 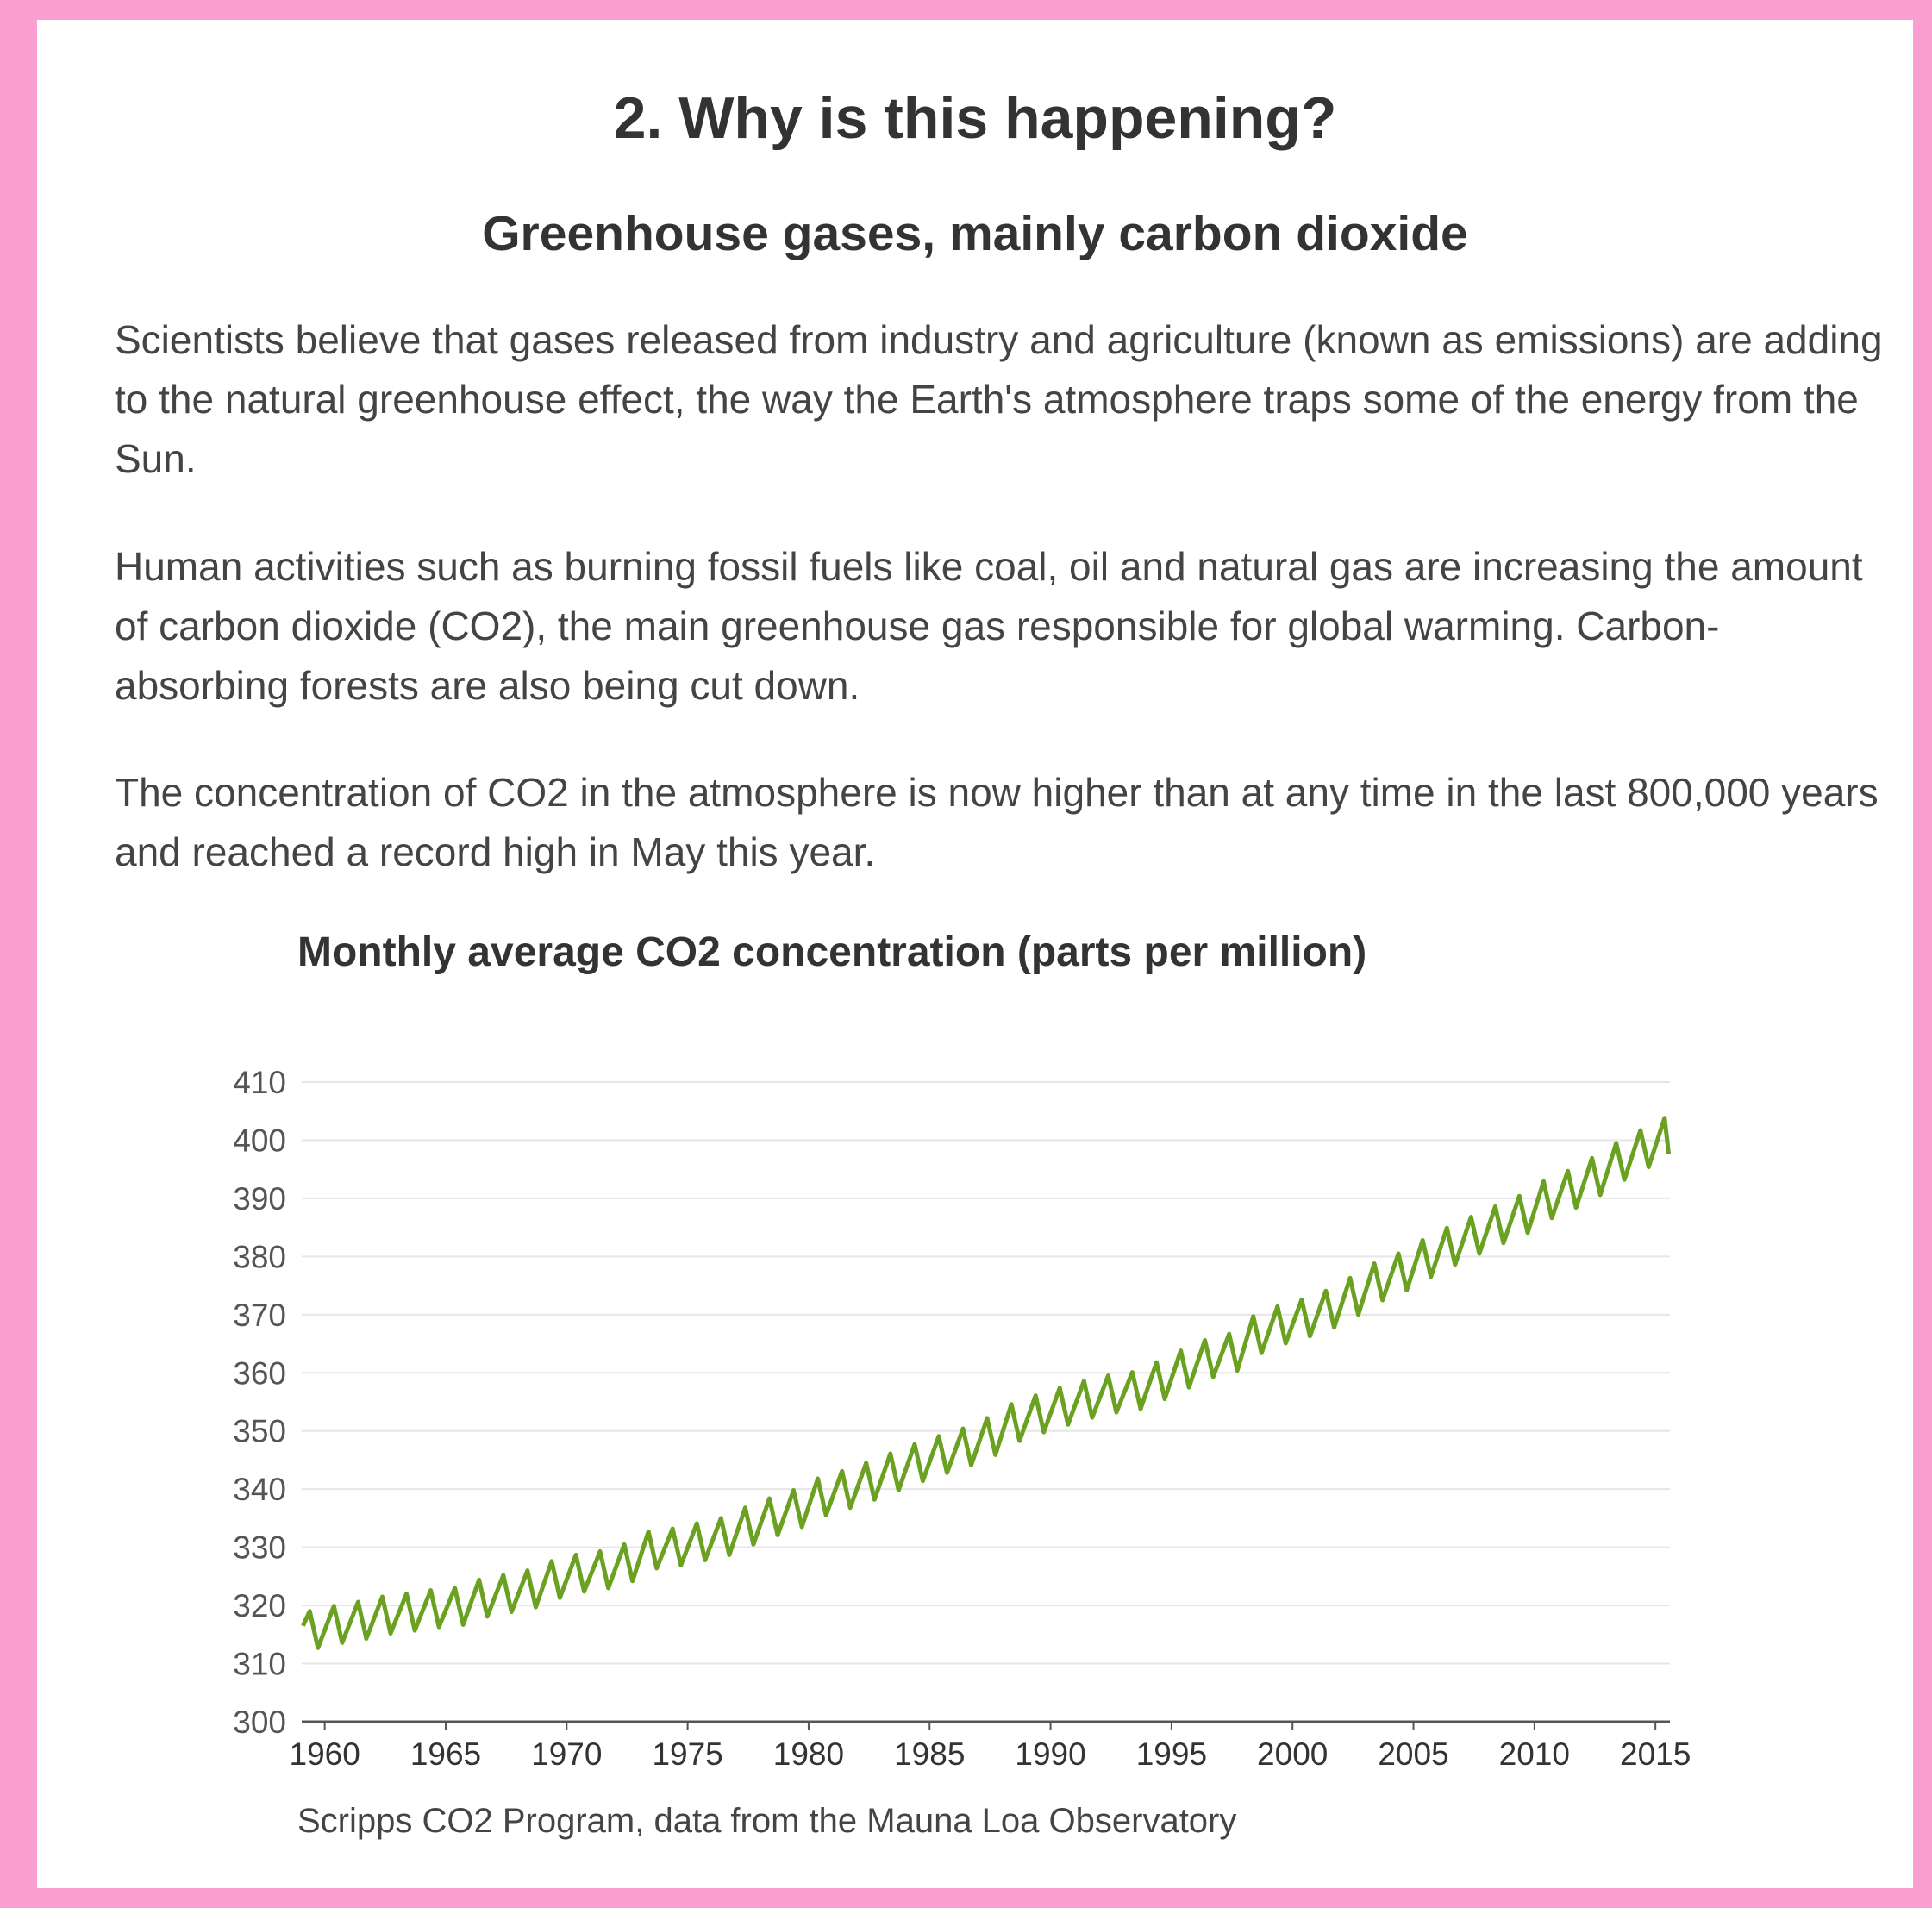 What do you see at coordinates (566, 1754) in the screenshot?
I see `x-tick-label: 1970` at bounding box center [566, 1754].